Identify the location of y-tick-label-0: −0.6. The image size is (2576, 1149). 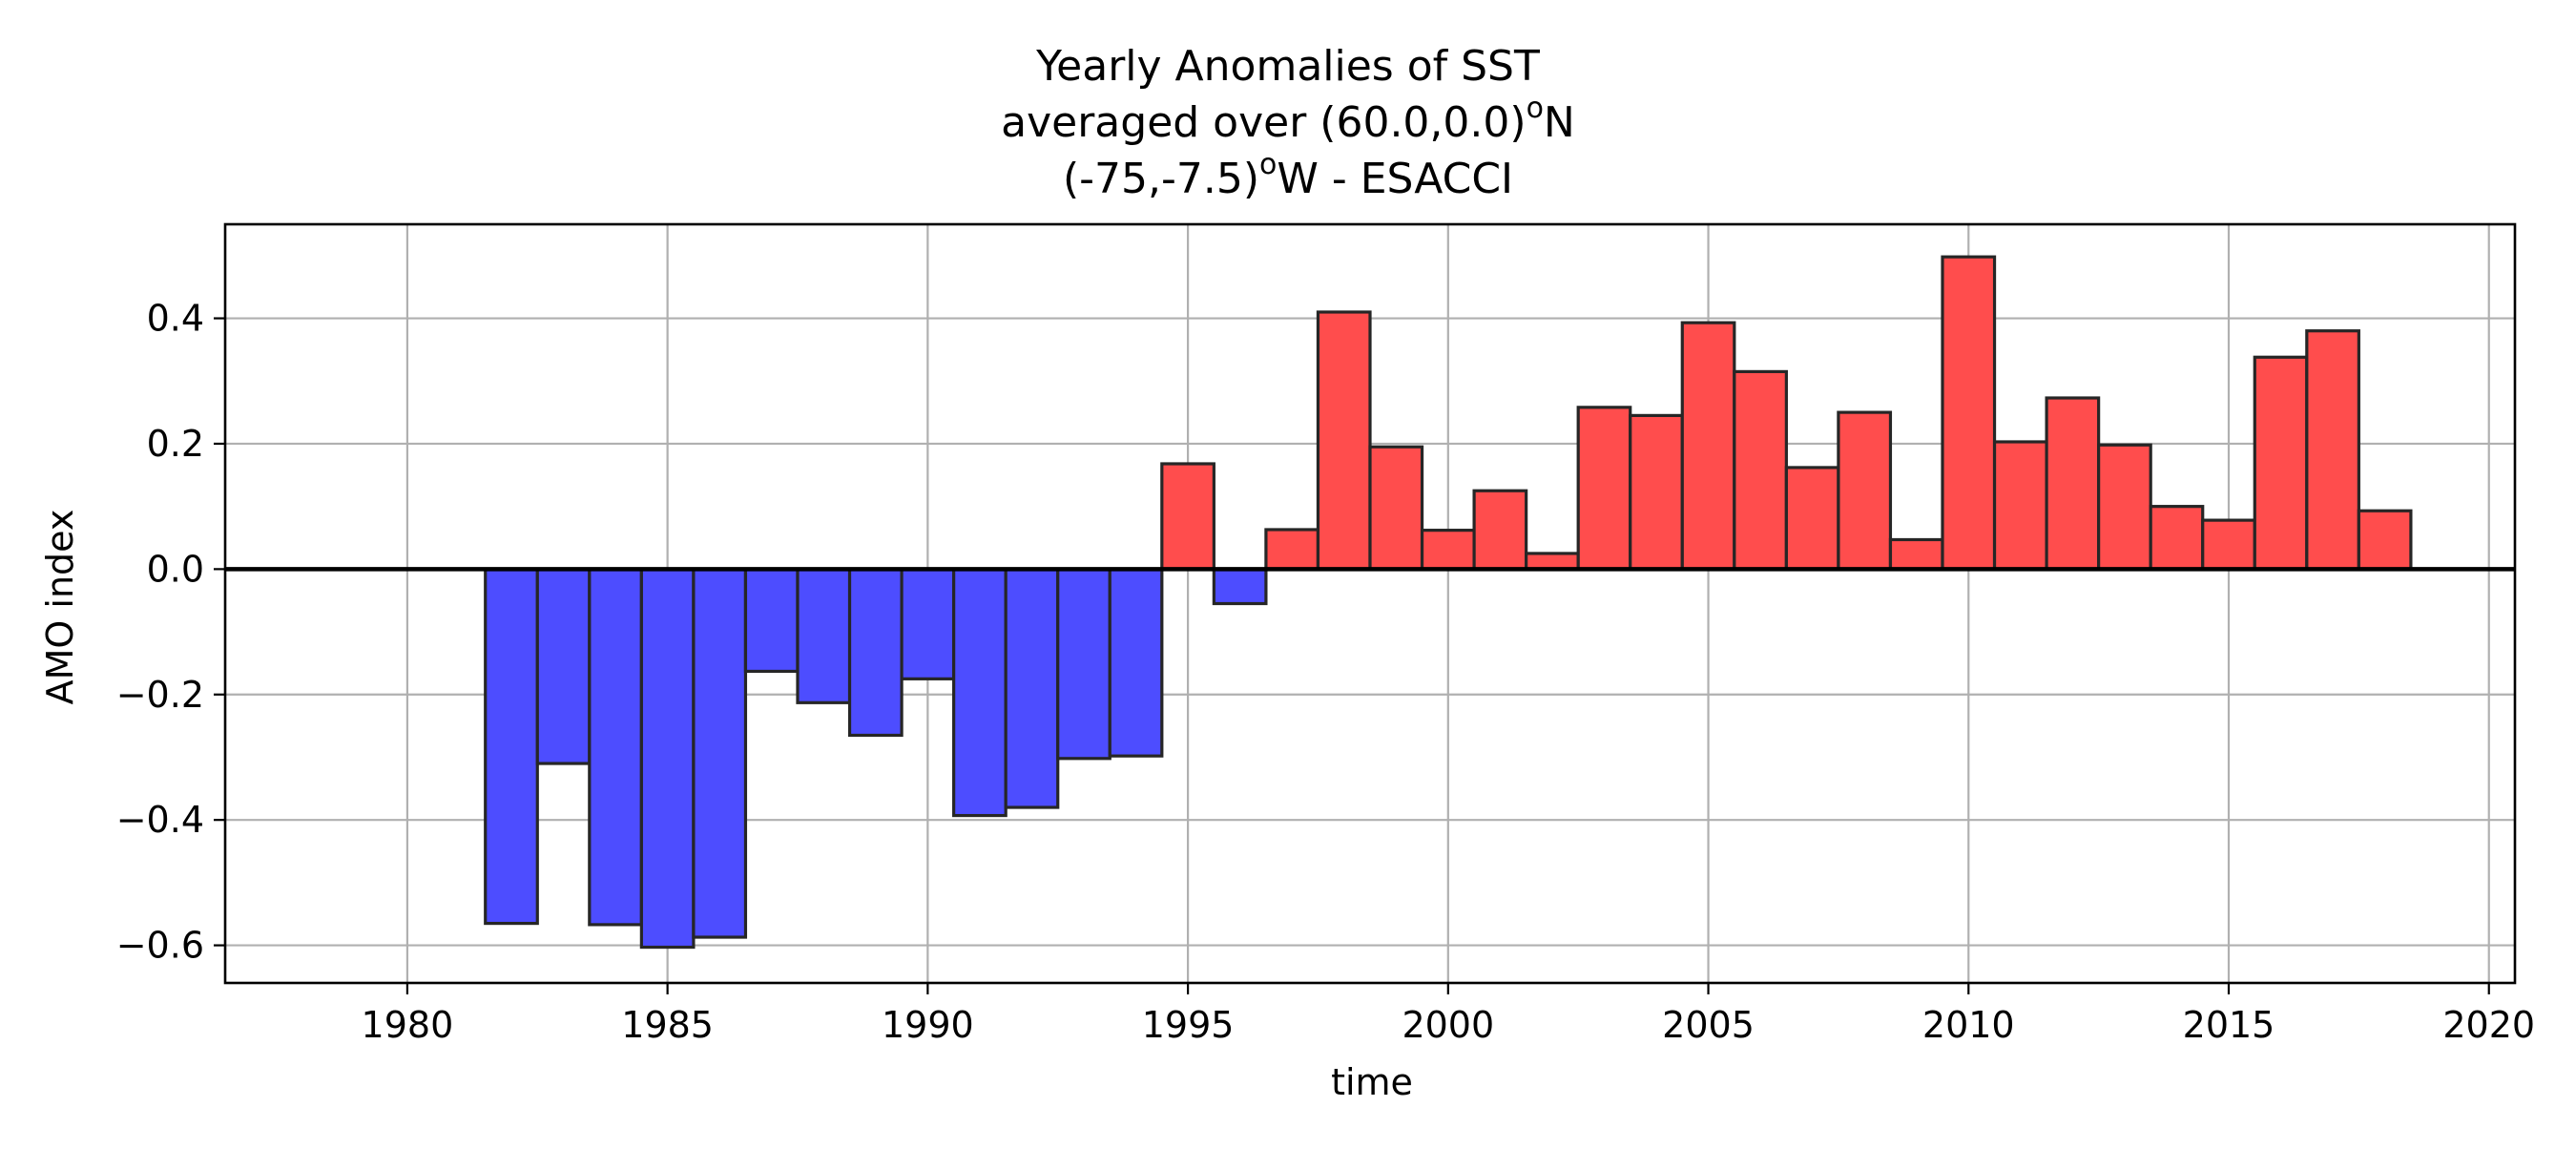
(160, 946).